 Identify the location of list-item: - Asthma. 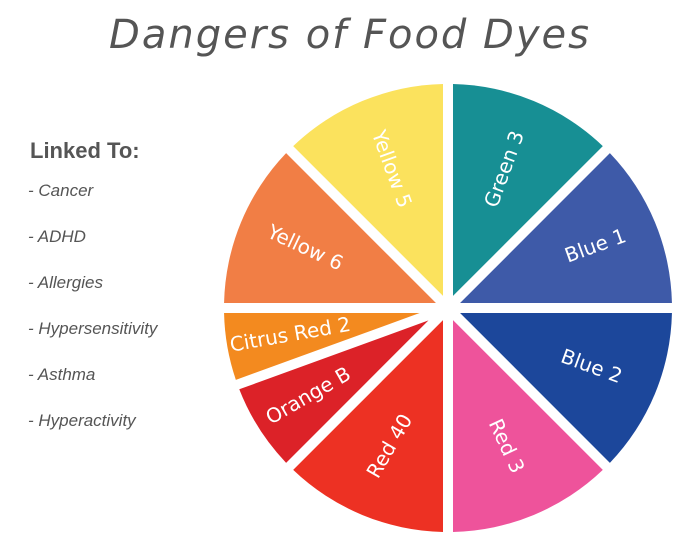
(62, 374).